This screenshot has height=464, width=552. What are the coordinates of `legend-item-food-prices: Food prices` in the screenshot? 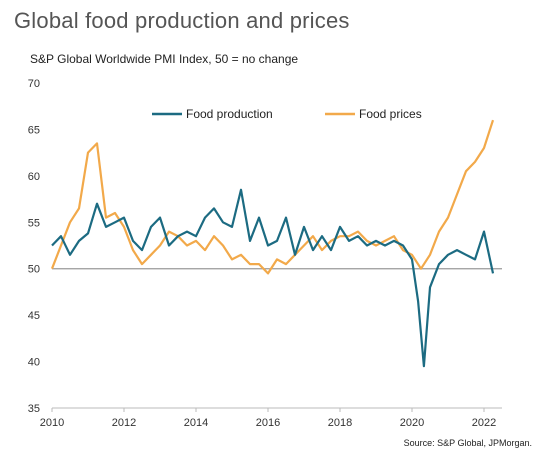 It's located at (373, 114).